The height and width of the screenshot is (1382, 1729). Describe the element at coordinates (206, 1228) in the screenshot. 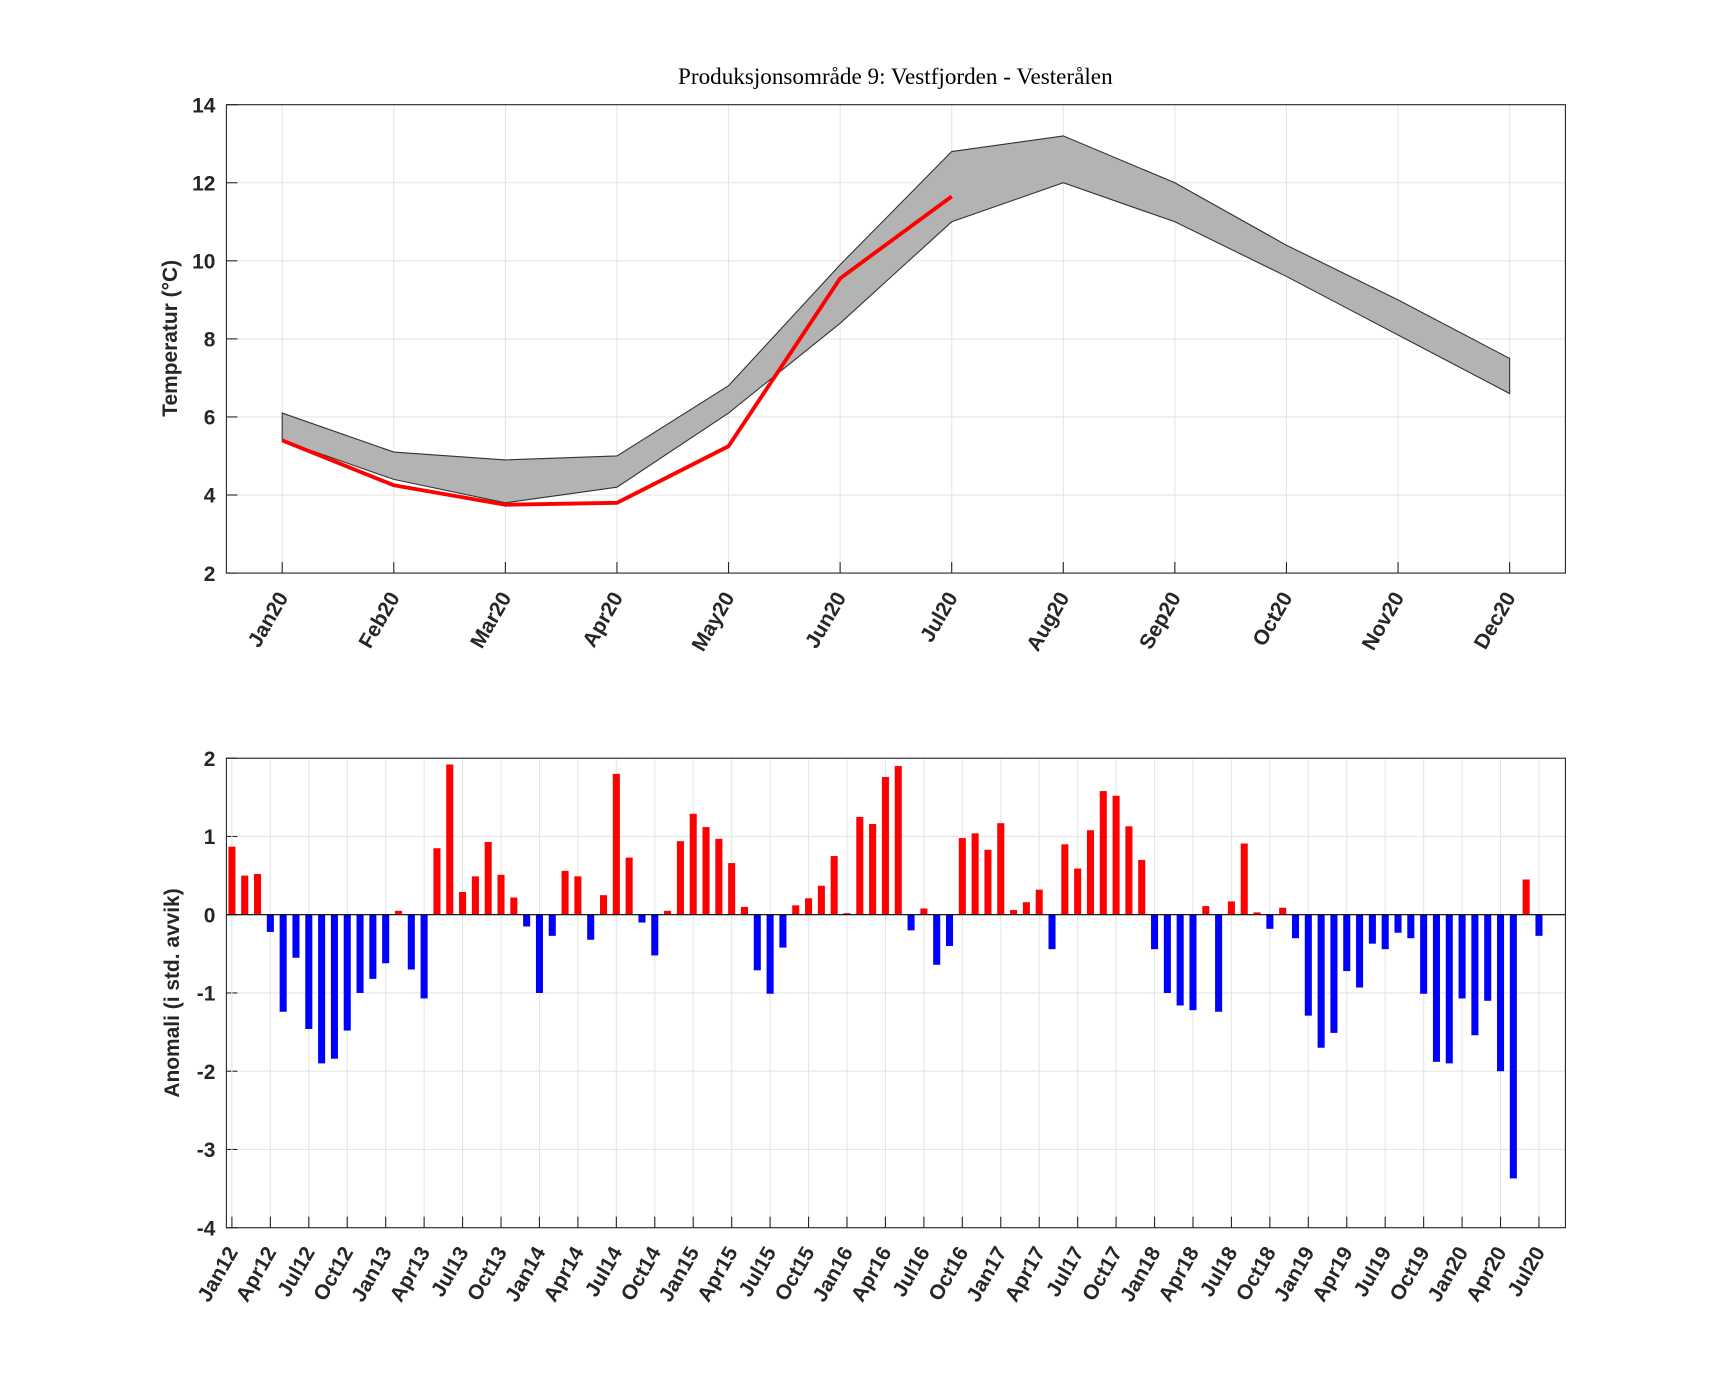

I see `y-tick-label: -4` at that location.